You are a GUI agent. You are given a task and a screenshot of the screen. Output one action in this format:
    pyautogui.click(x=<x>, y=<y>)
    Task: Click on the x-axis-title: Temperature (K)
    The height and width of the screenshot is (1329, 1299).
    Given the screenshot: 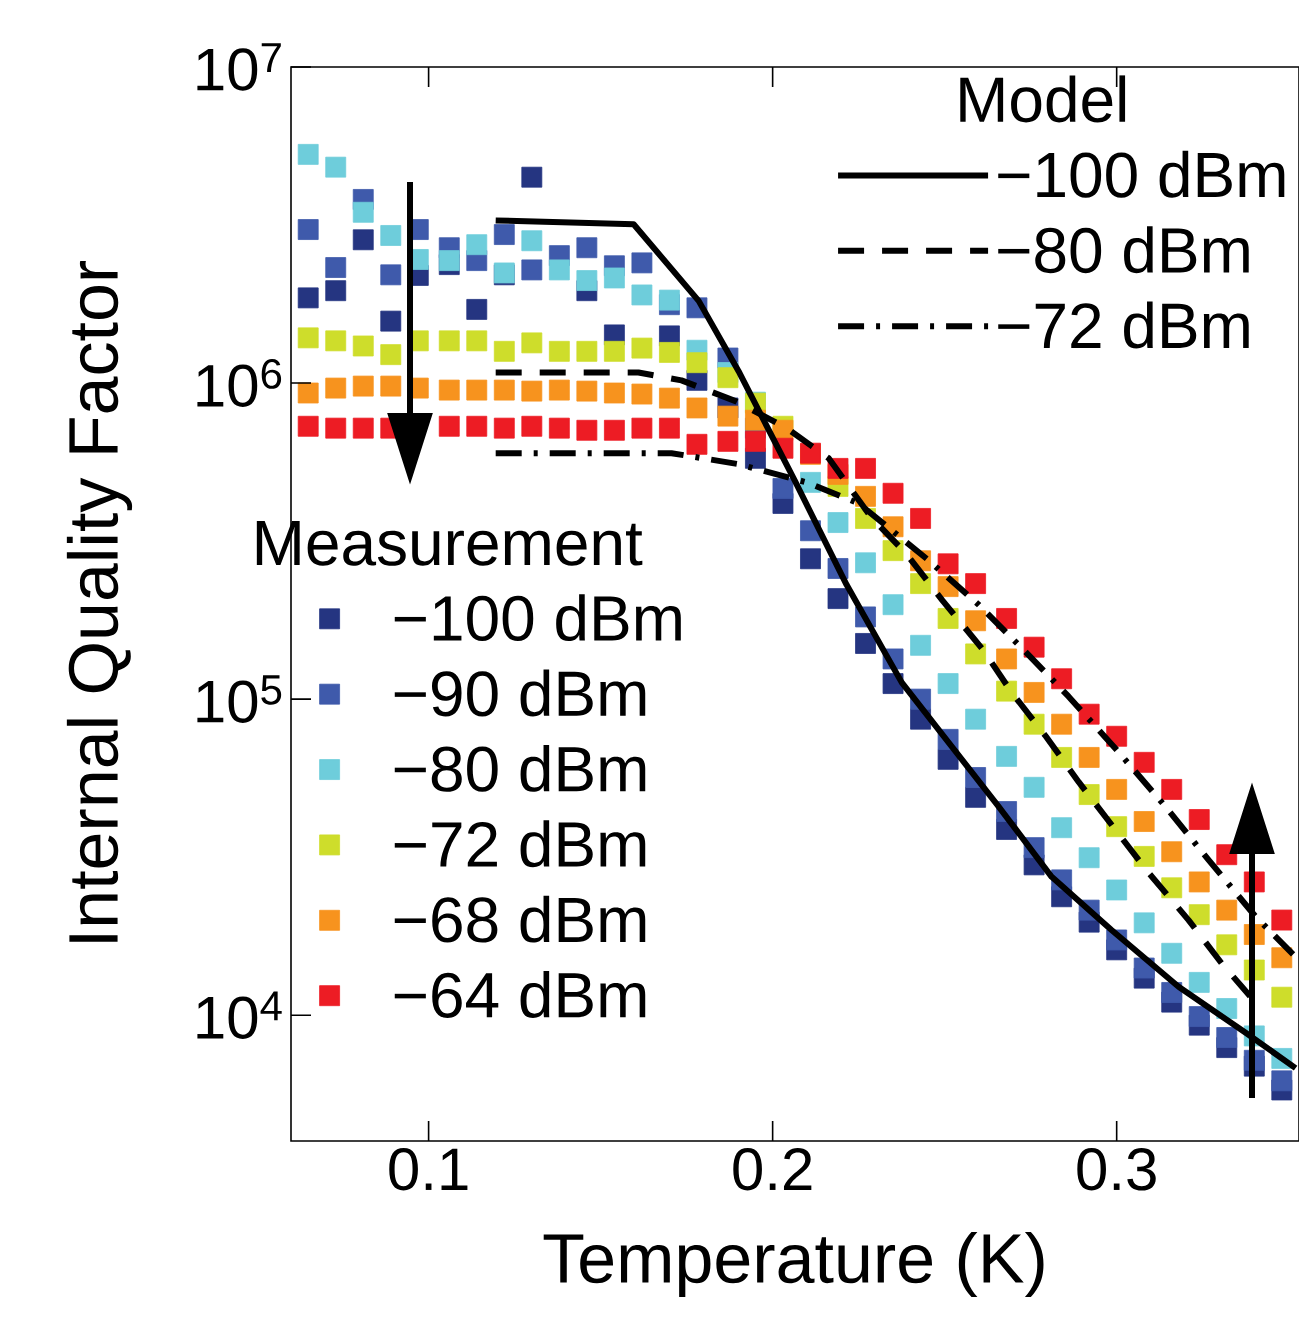 What is the action you would take?
    pyautogui.click(x=793, y=1264)
    